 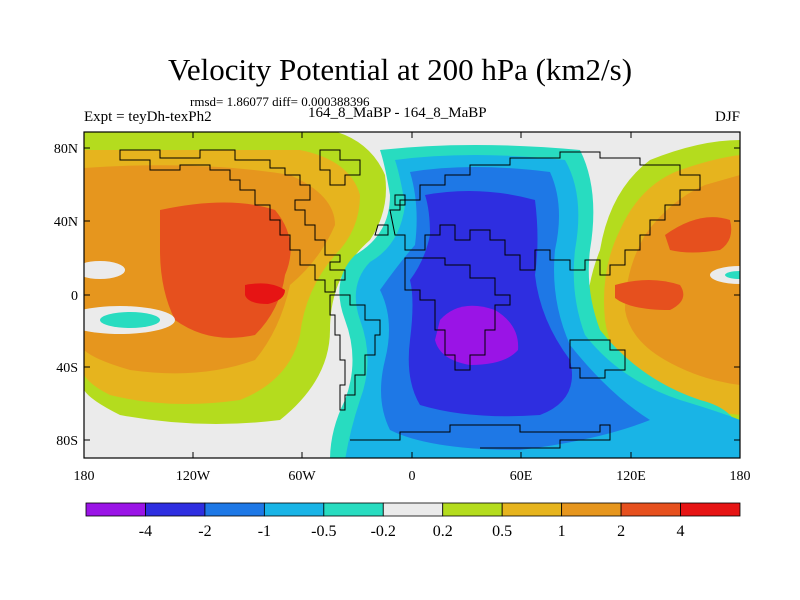 I want to click on experiment-label: Expt = teyDh-texPh2, so click(x=148, y=117).